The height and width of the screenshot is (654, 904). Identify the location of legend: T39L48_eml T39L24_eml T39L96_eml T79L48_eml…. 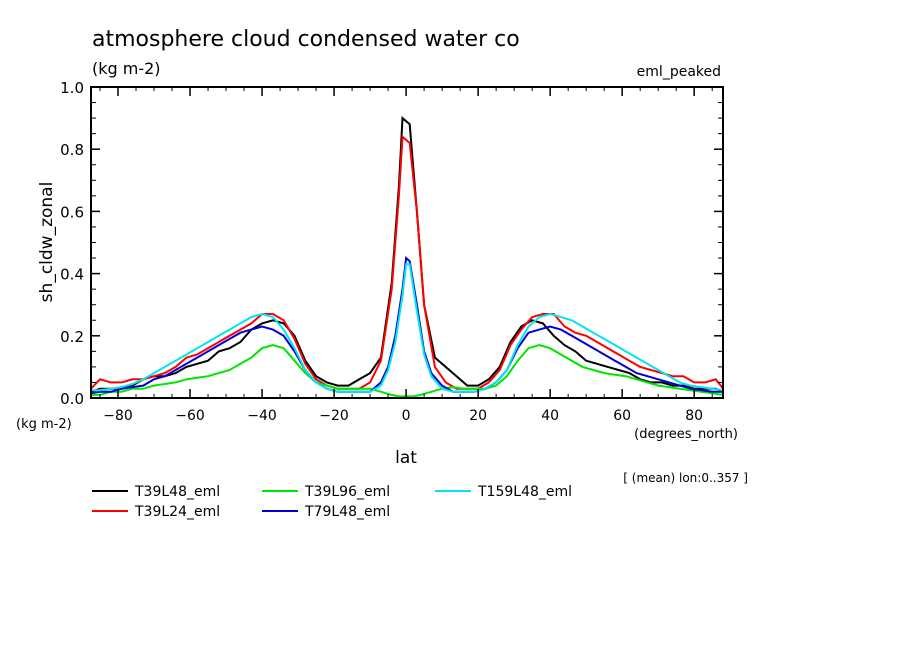
(332, 502).